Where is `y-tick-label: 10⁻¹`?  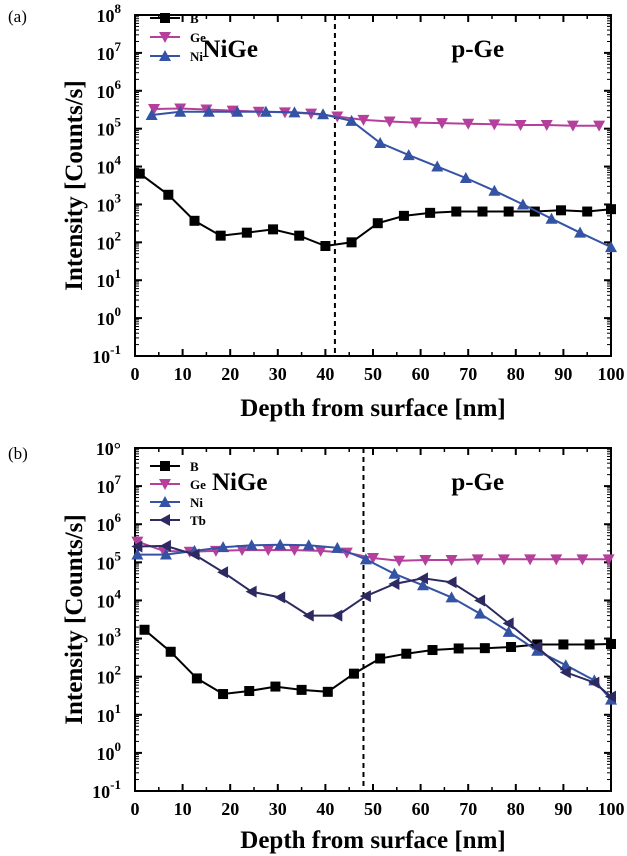
y-tick-label: 10⁻¹ is located at coordinates (106, 789).